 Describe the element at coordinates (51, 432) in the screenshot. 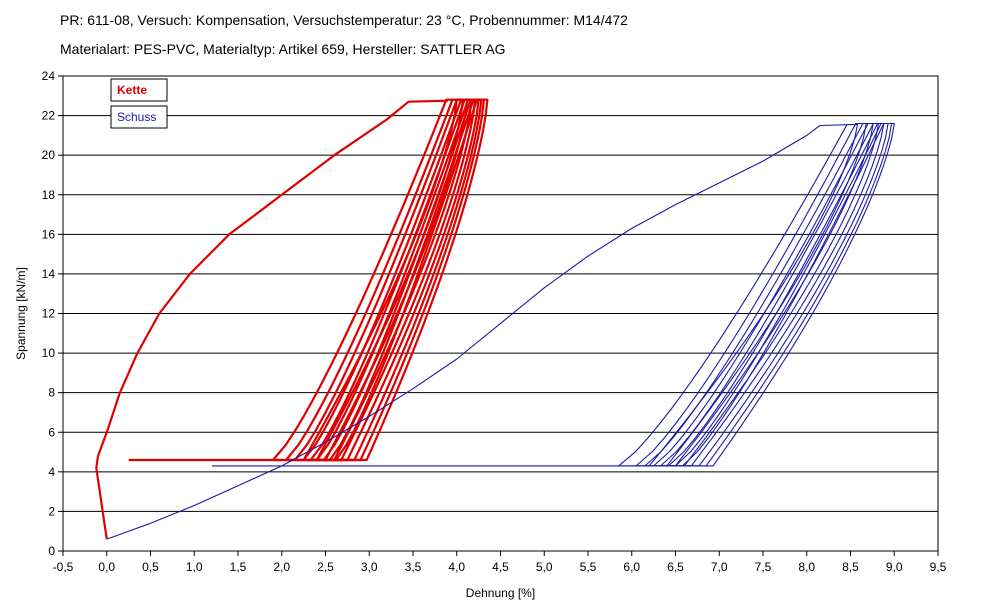

I see `y-tick-label: 6` at that location.